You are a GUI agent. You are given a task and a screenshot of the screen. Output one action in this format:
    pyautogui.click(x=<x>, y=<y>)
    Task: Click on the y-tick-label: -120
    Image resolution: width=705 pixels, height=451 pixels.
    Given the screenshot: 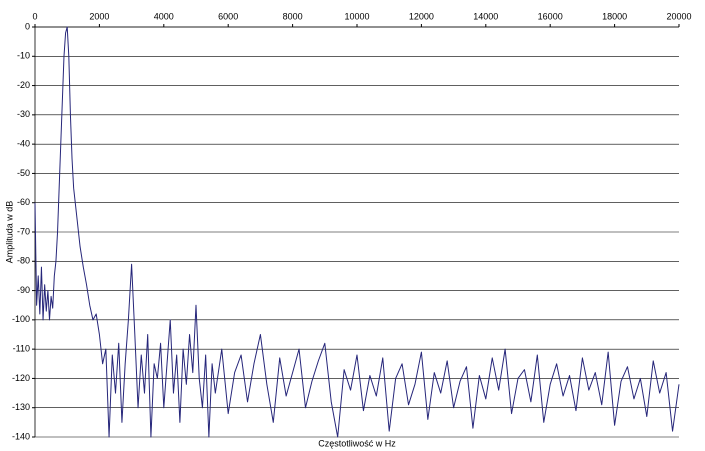 What is the action you would take?
    pyautogui.click(x=21, y=378)
    